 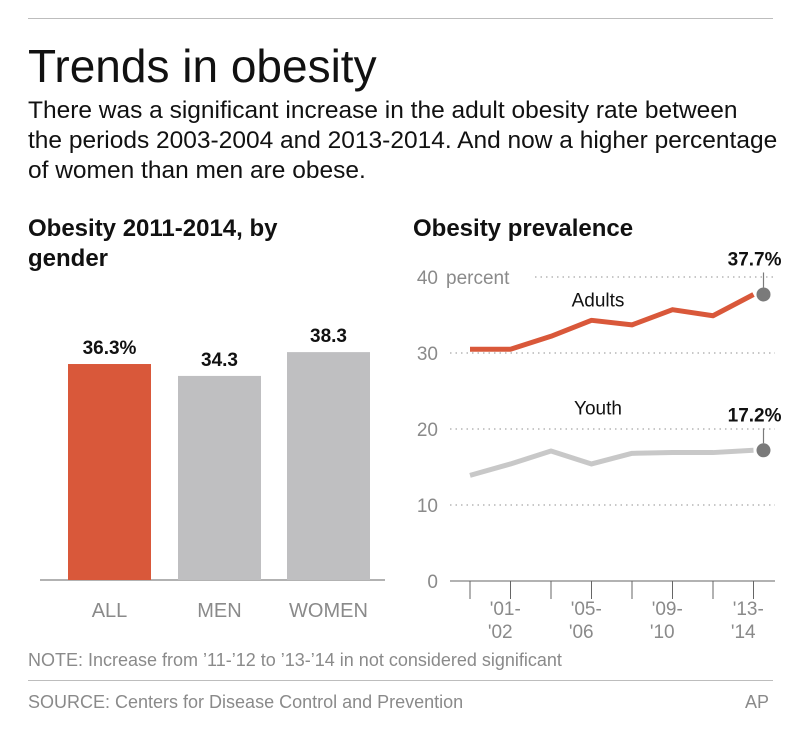 What do you see at coordinates (219, 611) in the screenshot?
I see `bar-category-label: MEN` at bounding box center [219, 611].